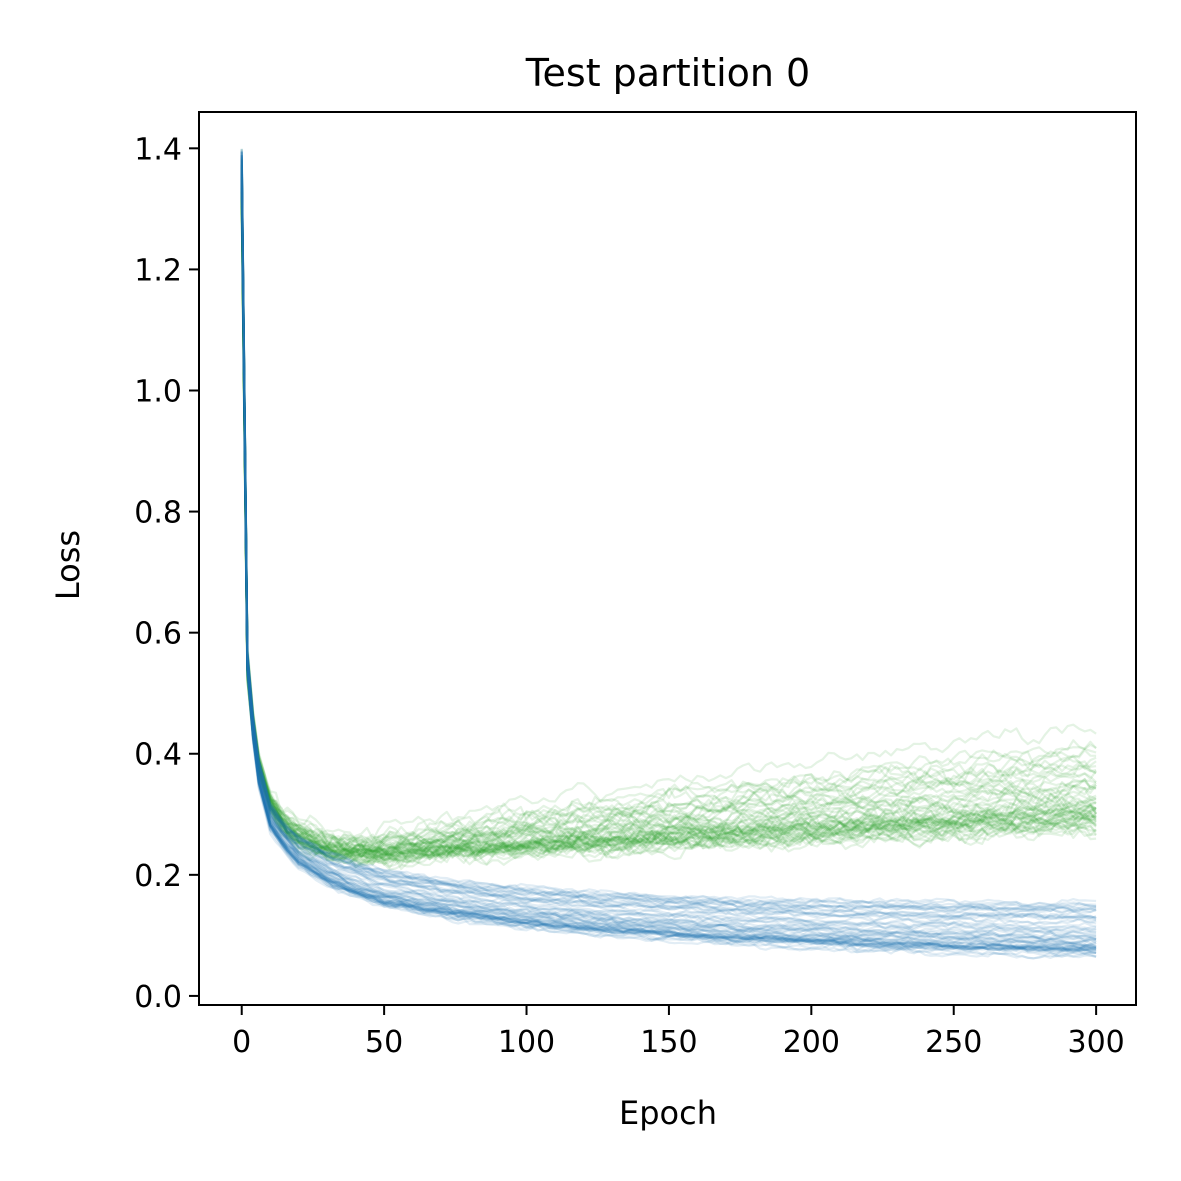 The height and width of the screenshot is (1181, 1181). I want to click on y-tick-label: 0.8, so click(158, 513).